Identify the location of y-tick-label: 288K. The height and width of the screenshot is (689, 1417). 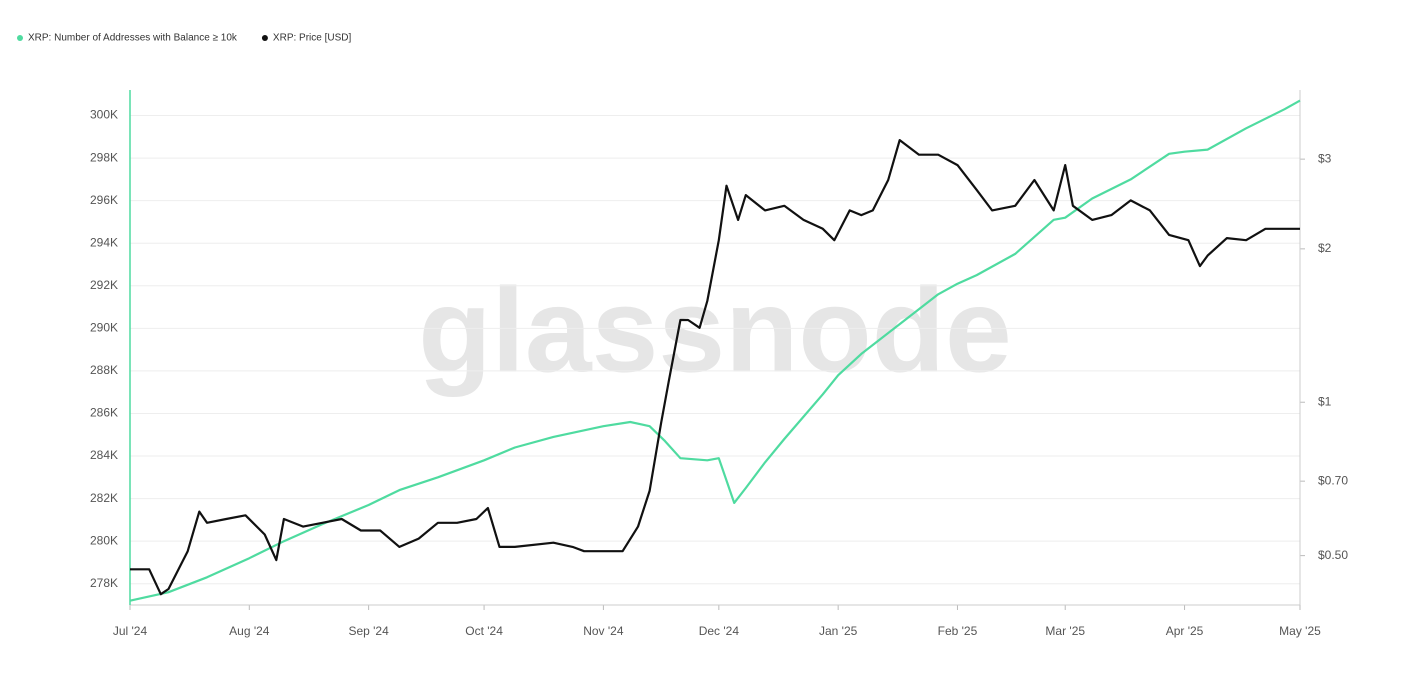
(104, 370).